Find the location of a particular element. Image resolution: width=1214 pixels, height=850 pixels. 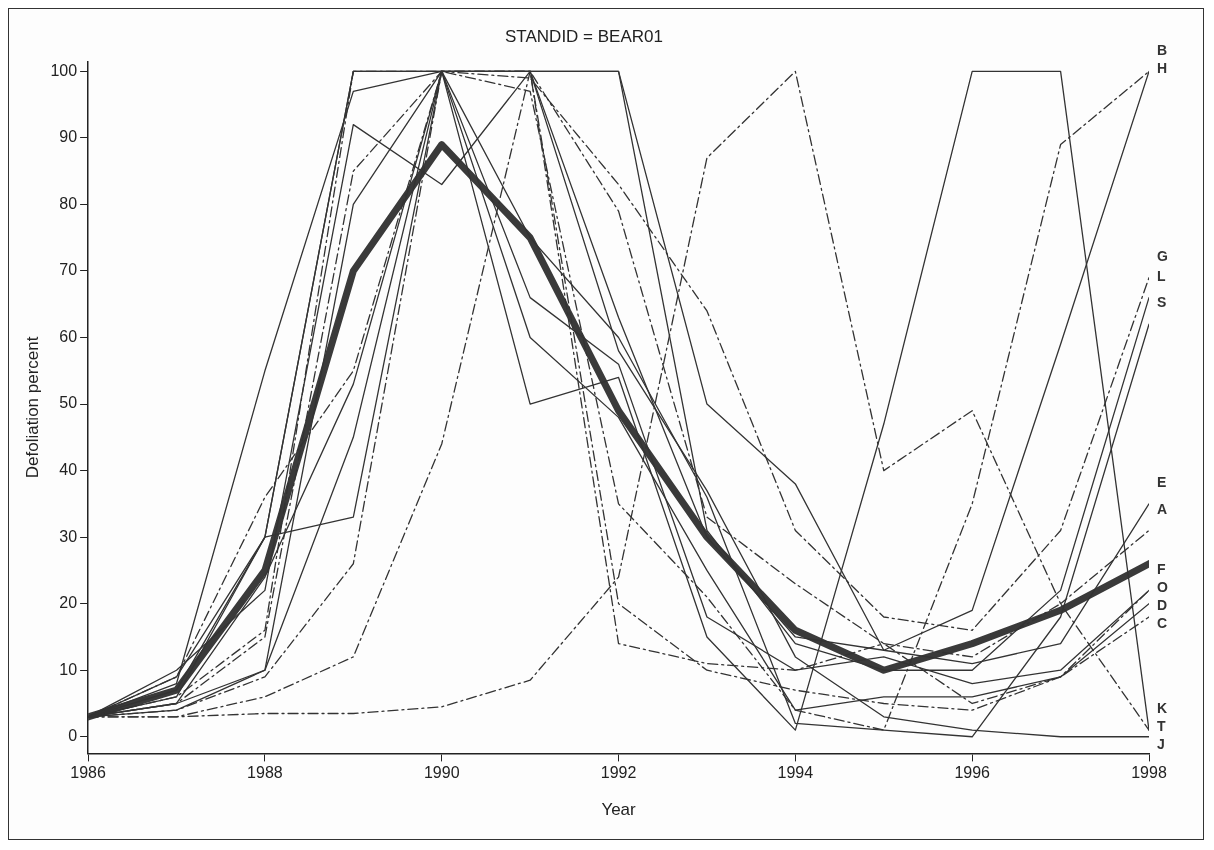

y-tick-label: 70 is located at coordinates (68, 270).